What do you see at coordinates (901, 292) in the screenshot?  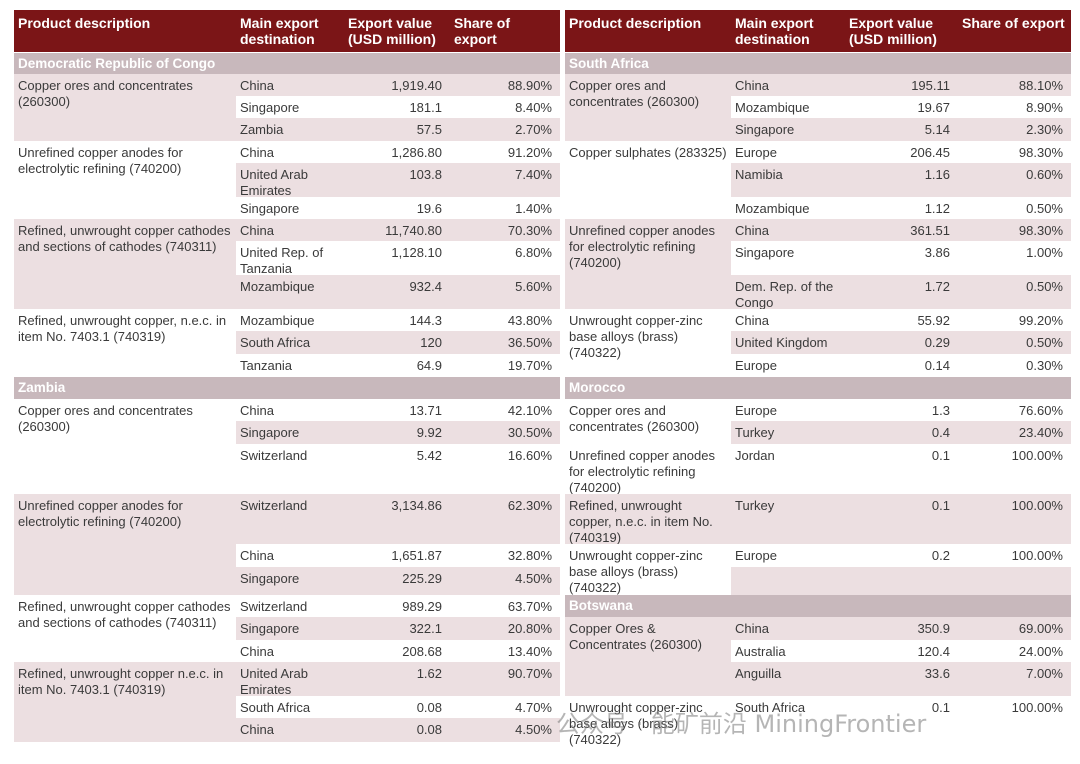 I see `export-value: 1.72` at bounding box center [901, 292].